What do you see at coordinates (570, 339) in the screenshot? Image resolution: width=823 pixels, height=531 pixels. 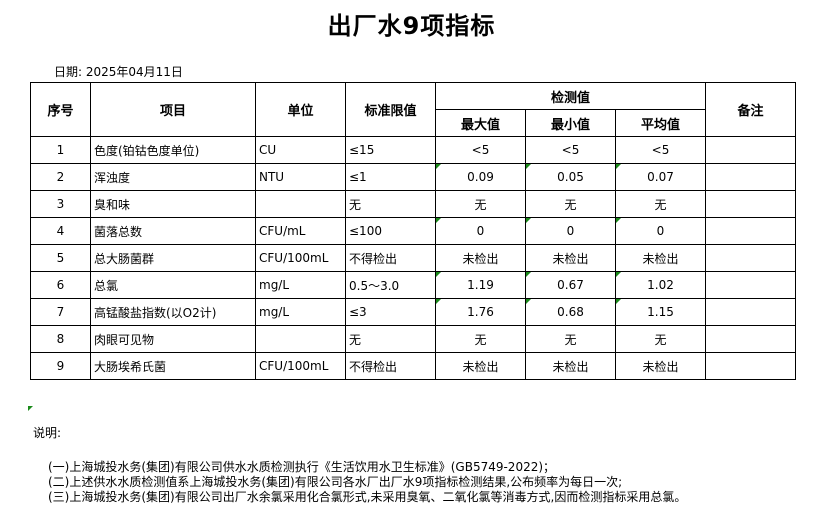 I see `cell-min: 无` at bounding box center [570, 339].